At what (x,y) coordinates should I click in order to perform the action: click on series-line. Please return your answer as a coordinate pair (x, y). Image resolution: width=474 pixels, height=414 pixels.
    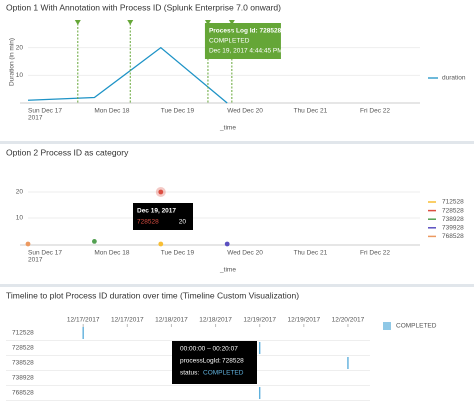
    Looking at the image, I should click on (127, 75).